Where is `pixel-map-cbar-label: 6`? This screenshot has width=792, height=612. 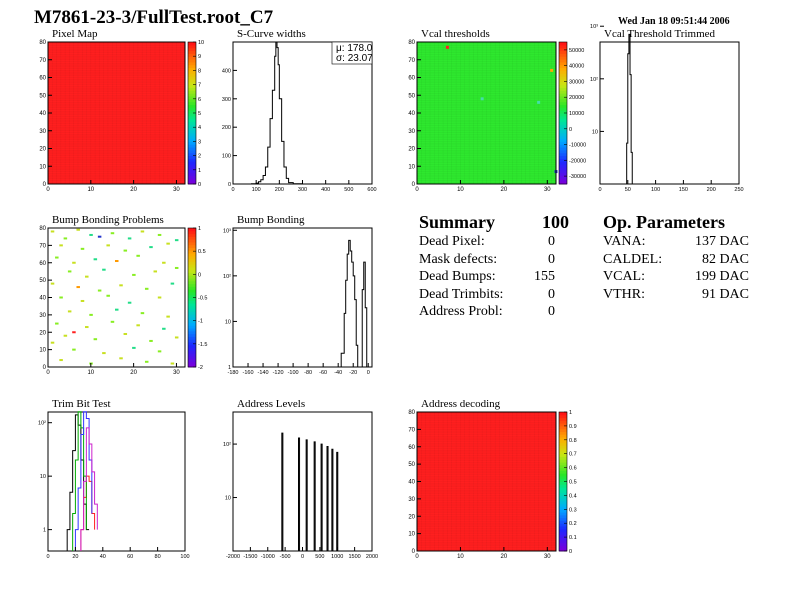 pixel-map-cbar-label: 6 is located at coordinates (199, 100).